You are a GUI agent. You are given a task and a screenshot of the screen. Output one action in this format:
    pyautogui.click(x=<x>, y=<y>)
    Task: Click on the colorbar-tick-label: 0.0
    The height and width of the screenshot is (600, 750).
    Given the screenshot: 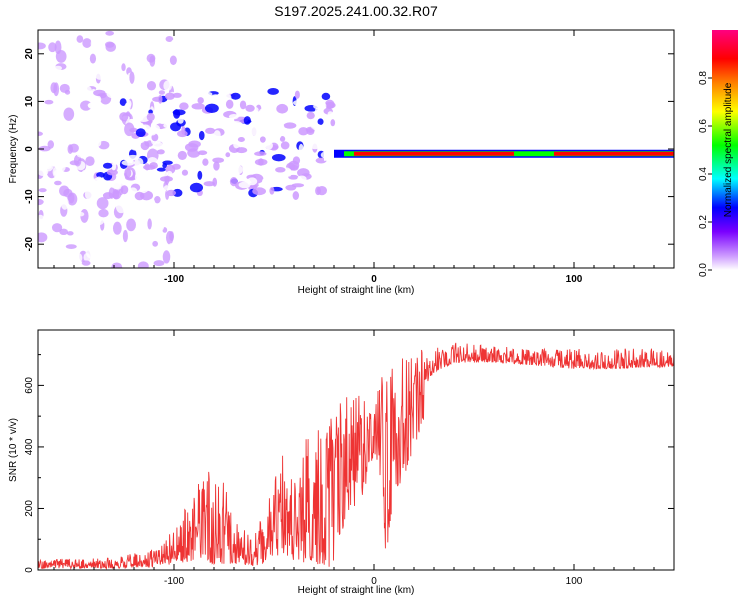 What is the action you would take?
    pyautogui.click(x=703, y=270)
    